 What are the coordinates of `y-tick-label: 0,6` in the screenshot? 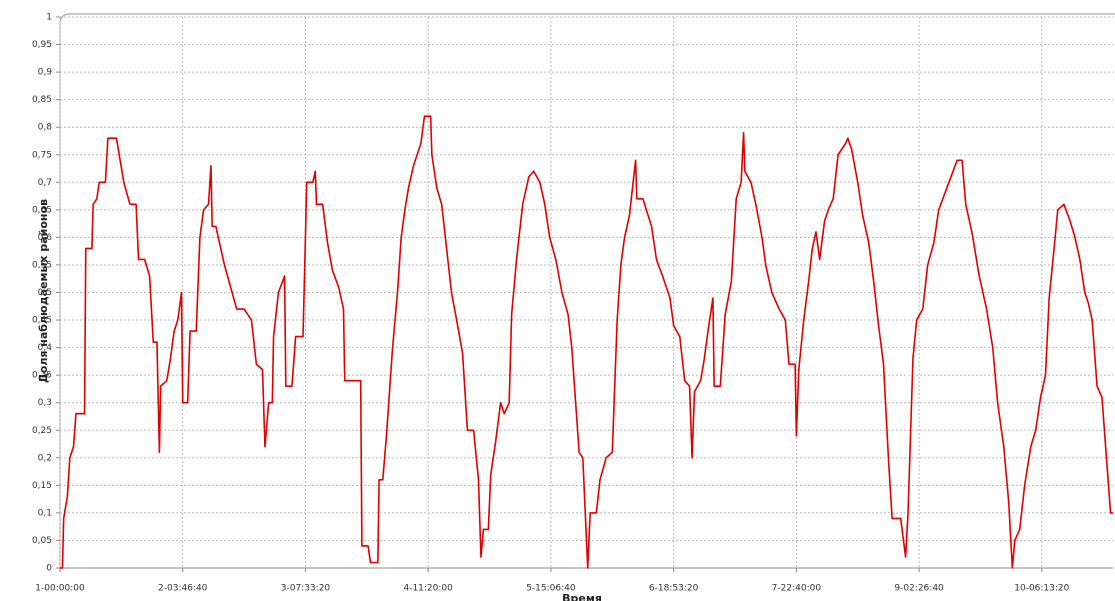 It's located at (45, 238).